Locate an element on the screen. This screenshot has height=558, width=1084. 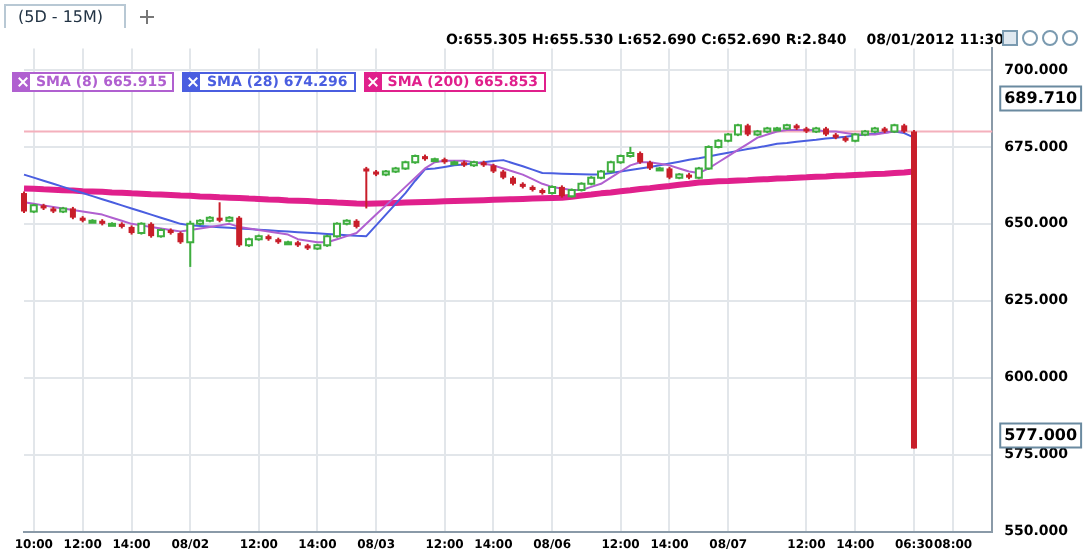
chart-title: (5D - 15M) is located at coordinates (65, 16).